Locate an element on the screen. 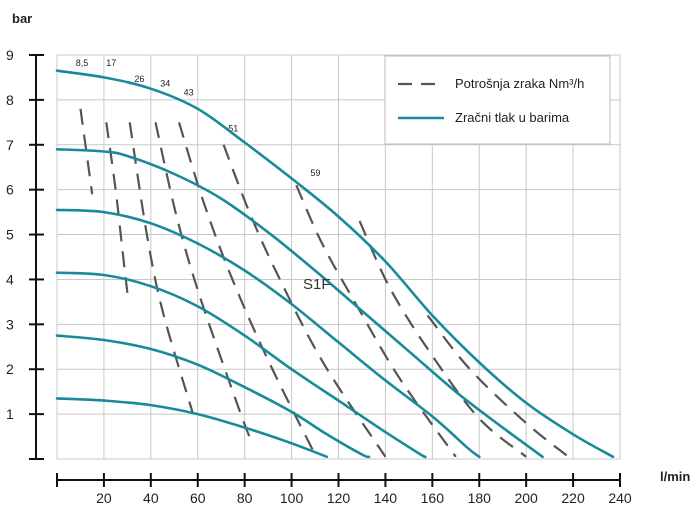 This screenshot has width=700, height=505. air-consumption-label: 17 is located at coordinates (111, 63).